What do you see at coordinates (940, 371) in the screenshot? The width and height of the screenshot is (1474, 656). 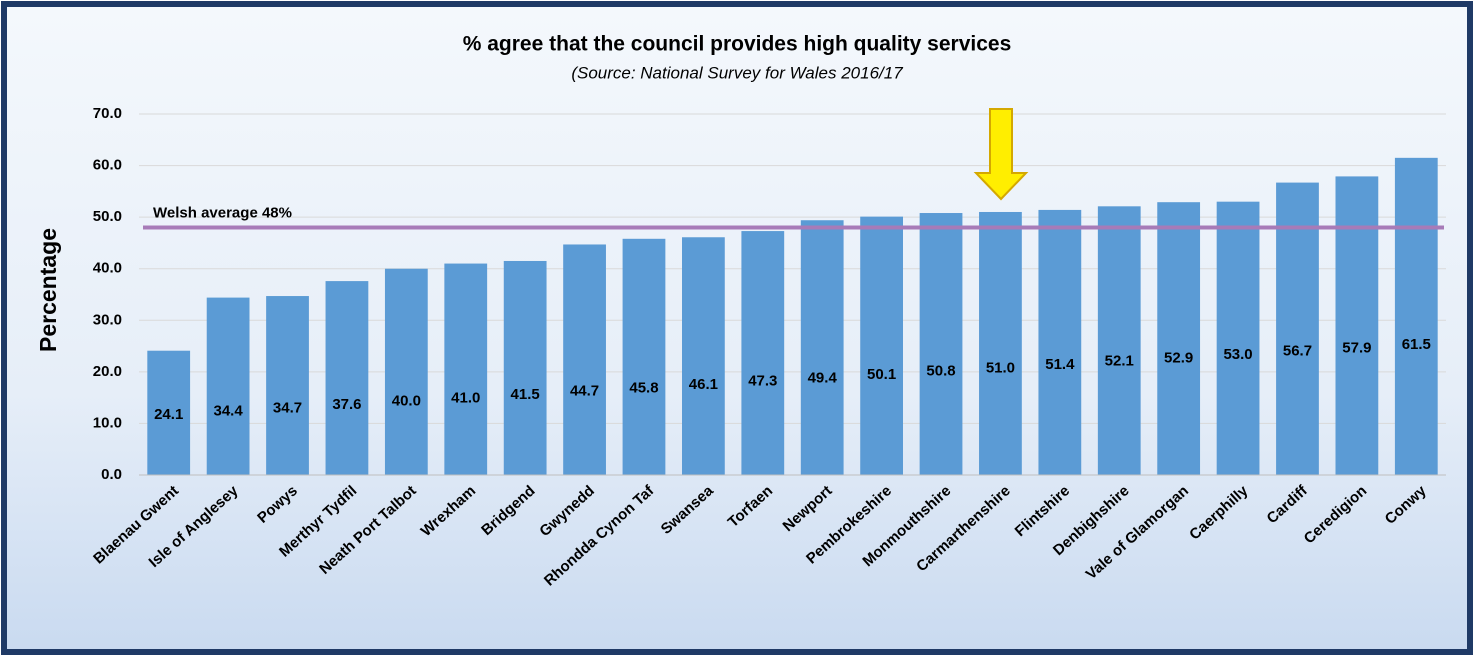 I see `data-label: 50.8` at bounding box center [940, 371].